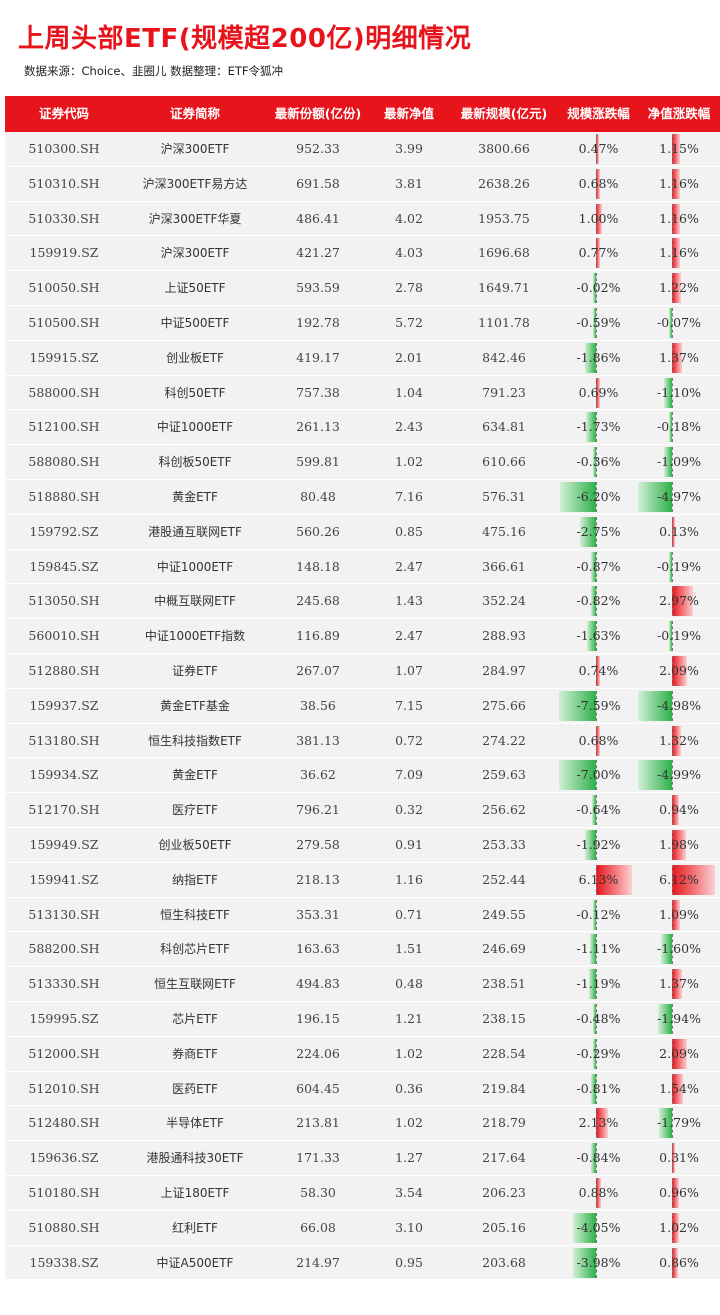 This screenshot has width=720, height=1315. I want to click on aum-cell: 274.22, so click(504, 740).